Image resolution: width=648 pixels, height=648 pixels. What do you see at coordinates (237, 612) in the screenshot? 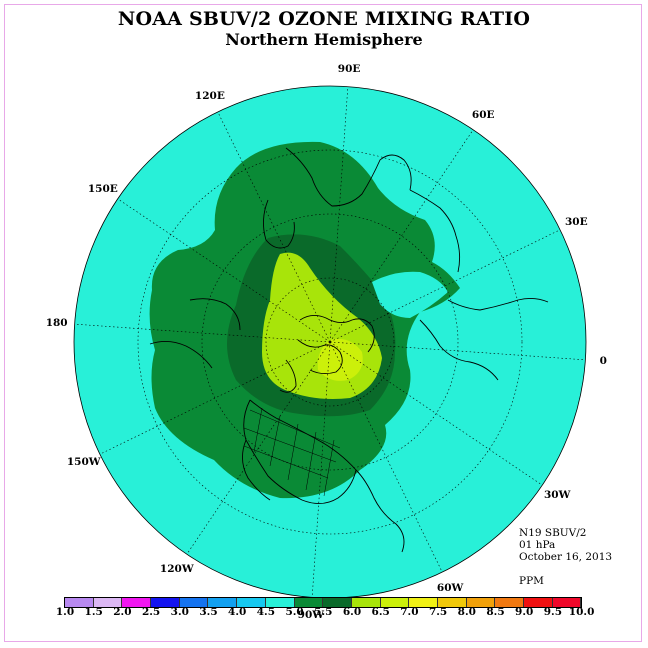
I see `colorbar-tick-label: 4.0` at bounding box center [237, 612].